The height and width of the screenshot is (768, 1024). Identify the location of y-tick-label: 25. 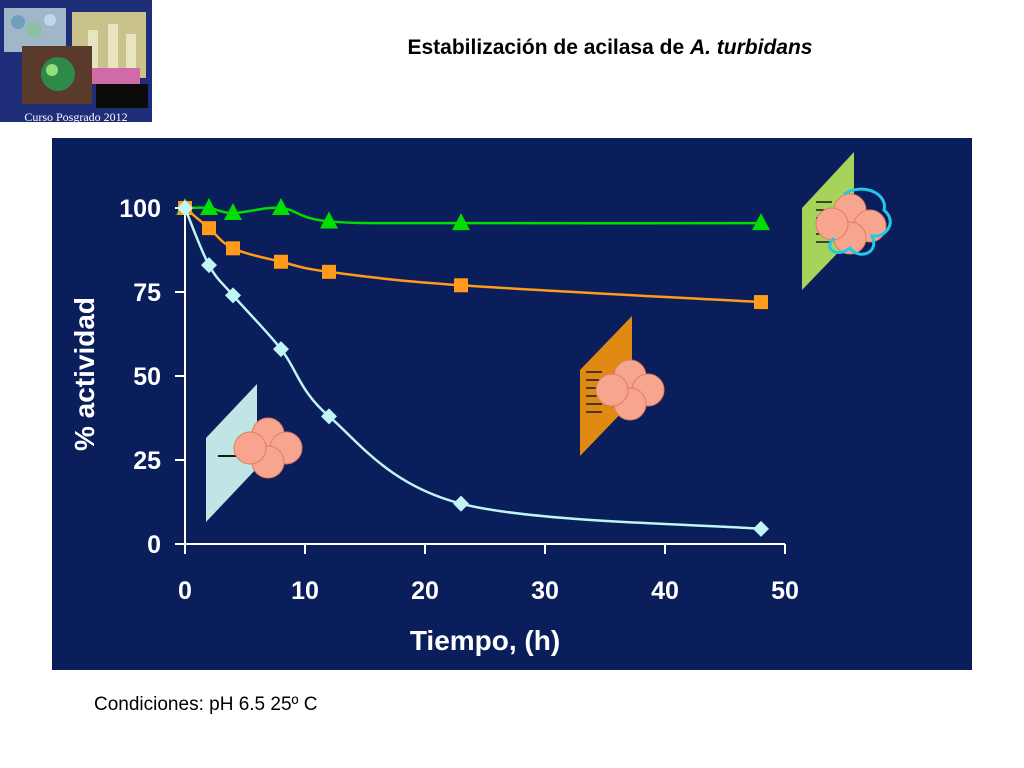
(147, 461).